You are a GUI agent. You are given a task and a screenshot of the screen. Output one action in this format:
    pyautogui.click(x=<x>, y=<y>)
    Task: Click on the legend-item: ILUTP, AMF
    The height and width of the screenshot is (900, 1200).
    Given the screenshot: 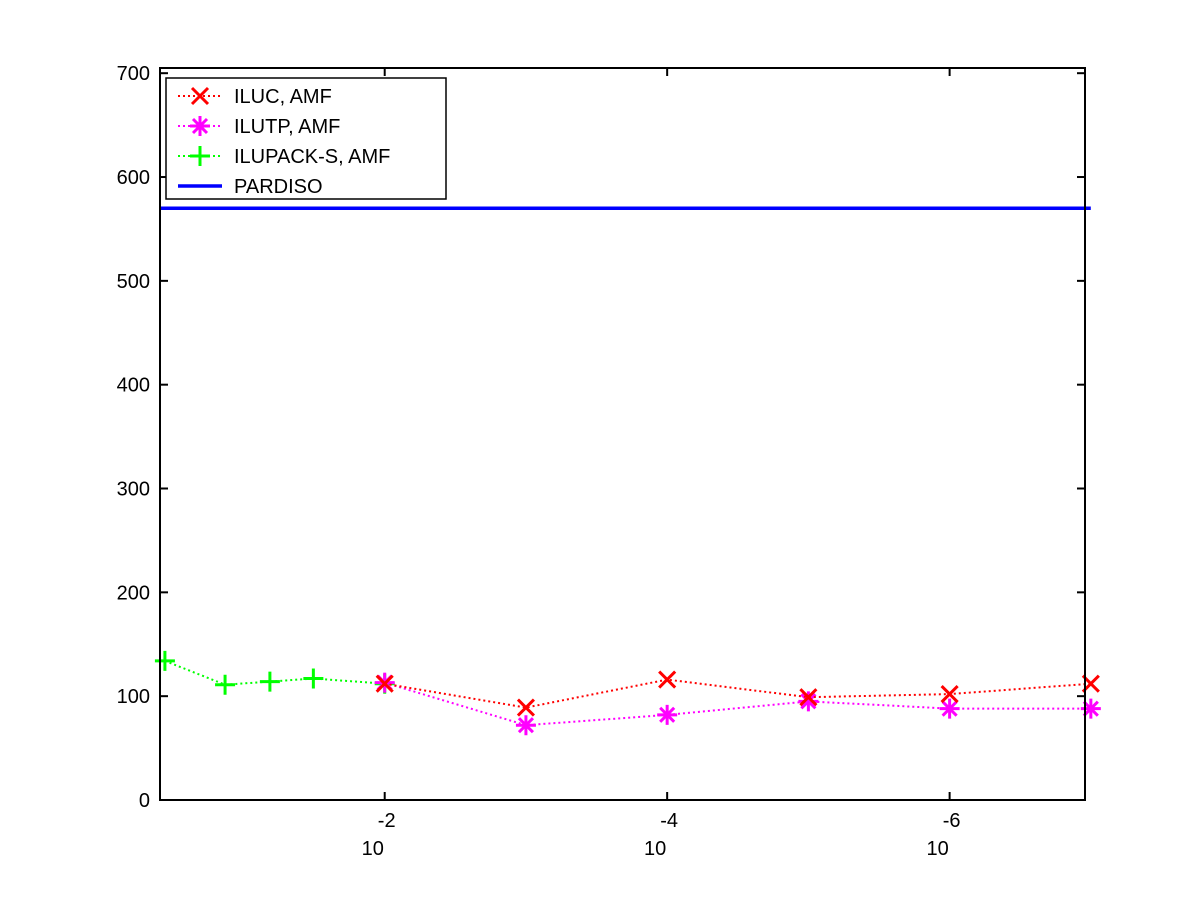 What is the action you would take?
    pyautogui.click(x=259, y=127)
    